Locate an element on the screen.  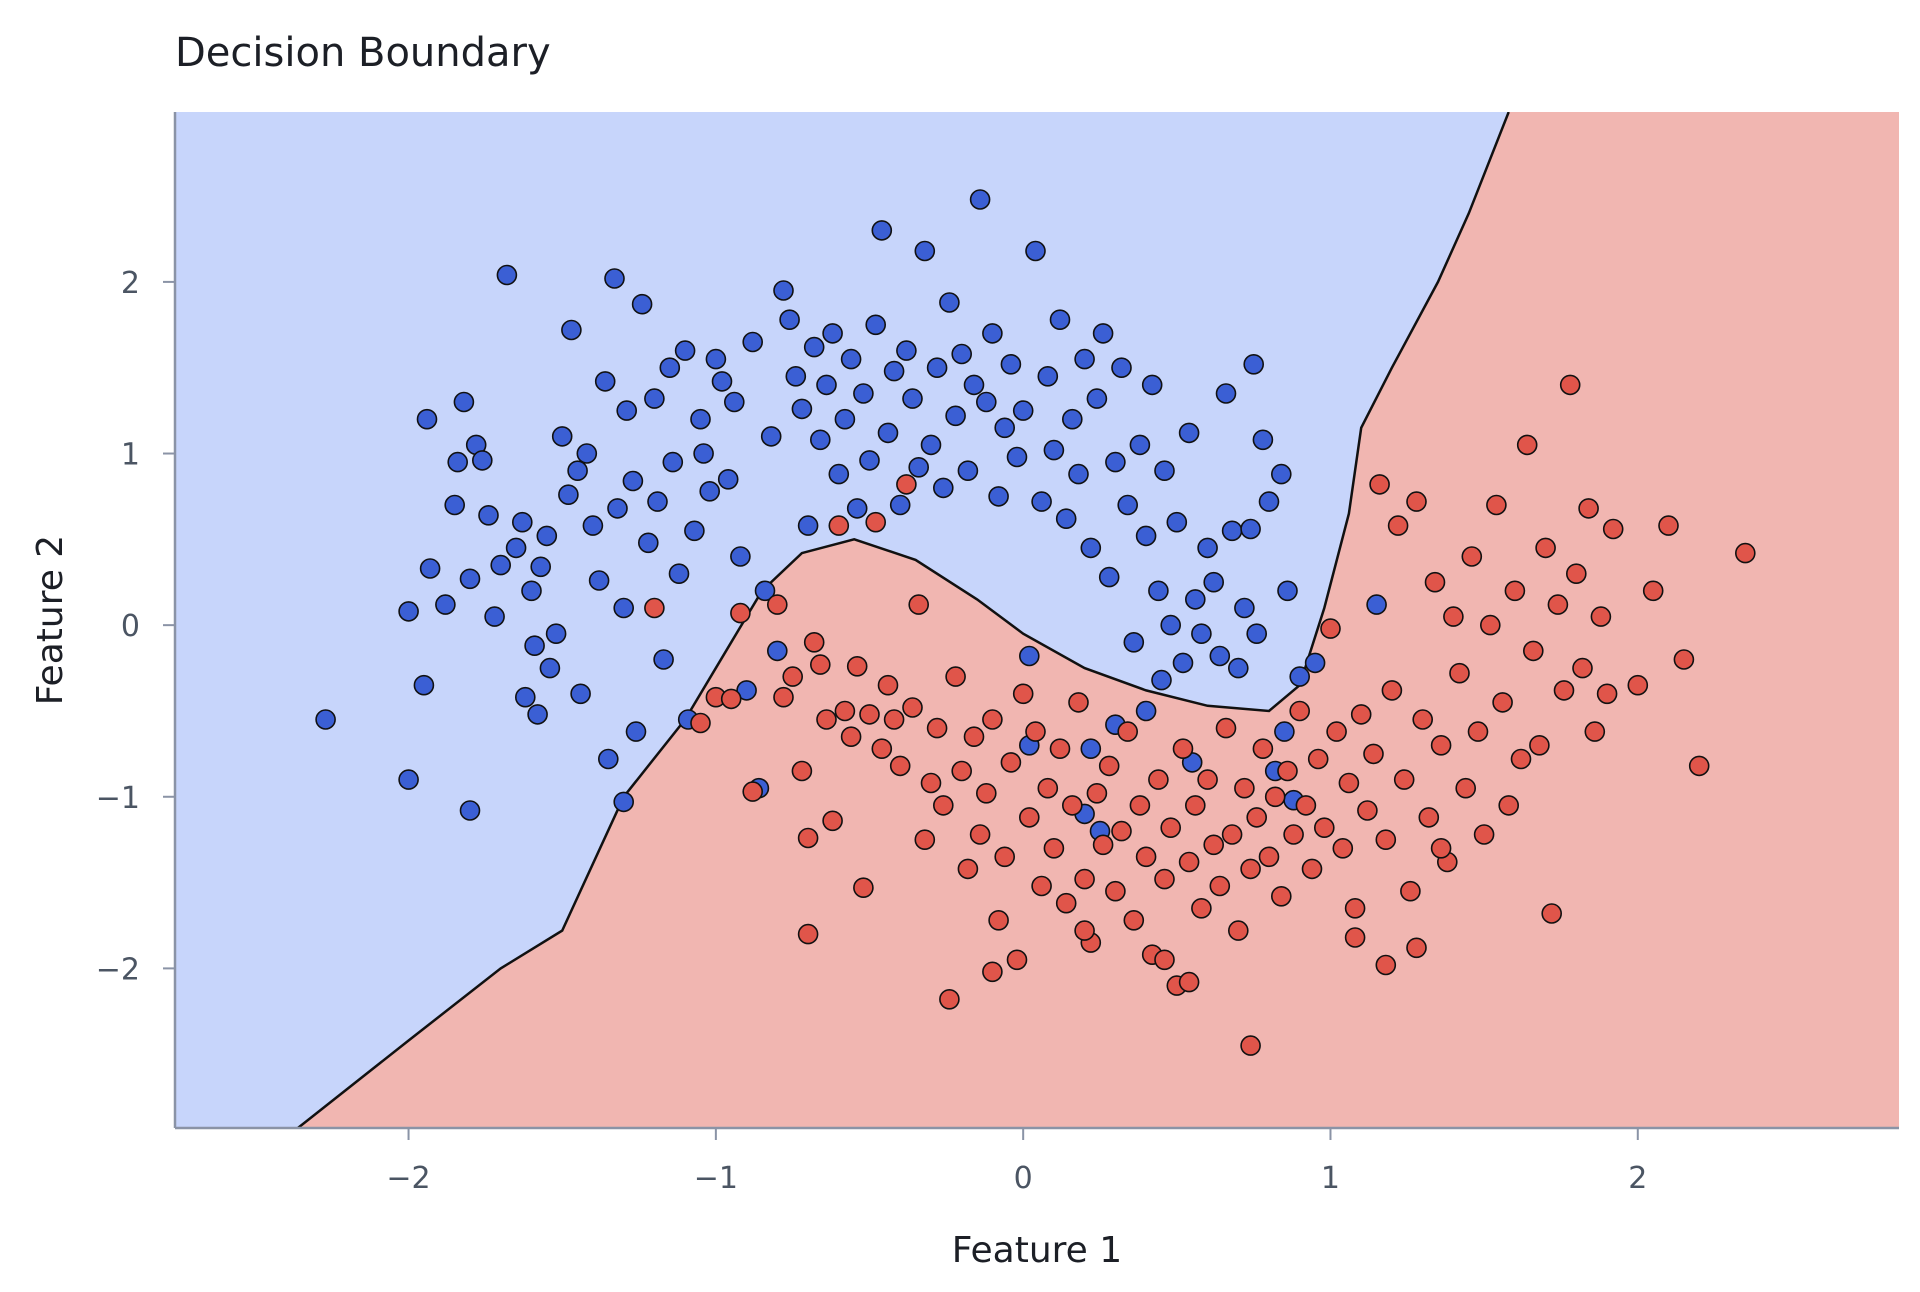
x-tick-label: 0 is located at coordinates (1023, 1178).